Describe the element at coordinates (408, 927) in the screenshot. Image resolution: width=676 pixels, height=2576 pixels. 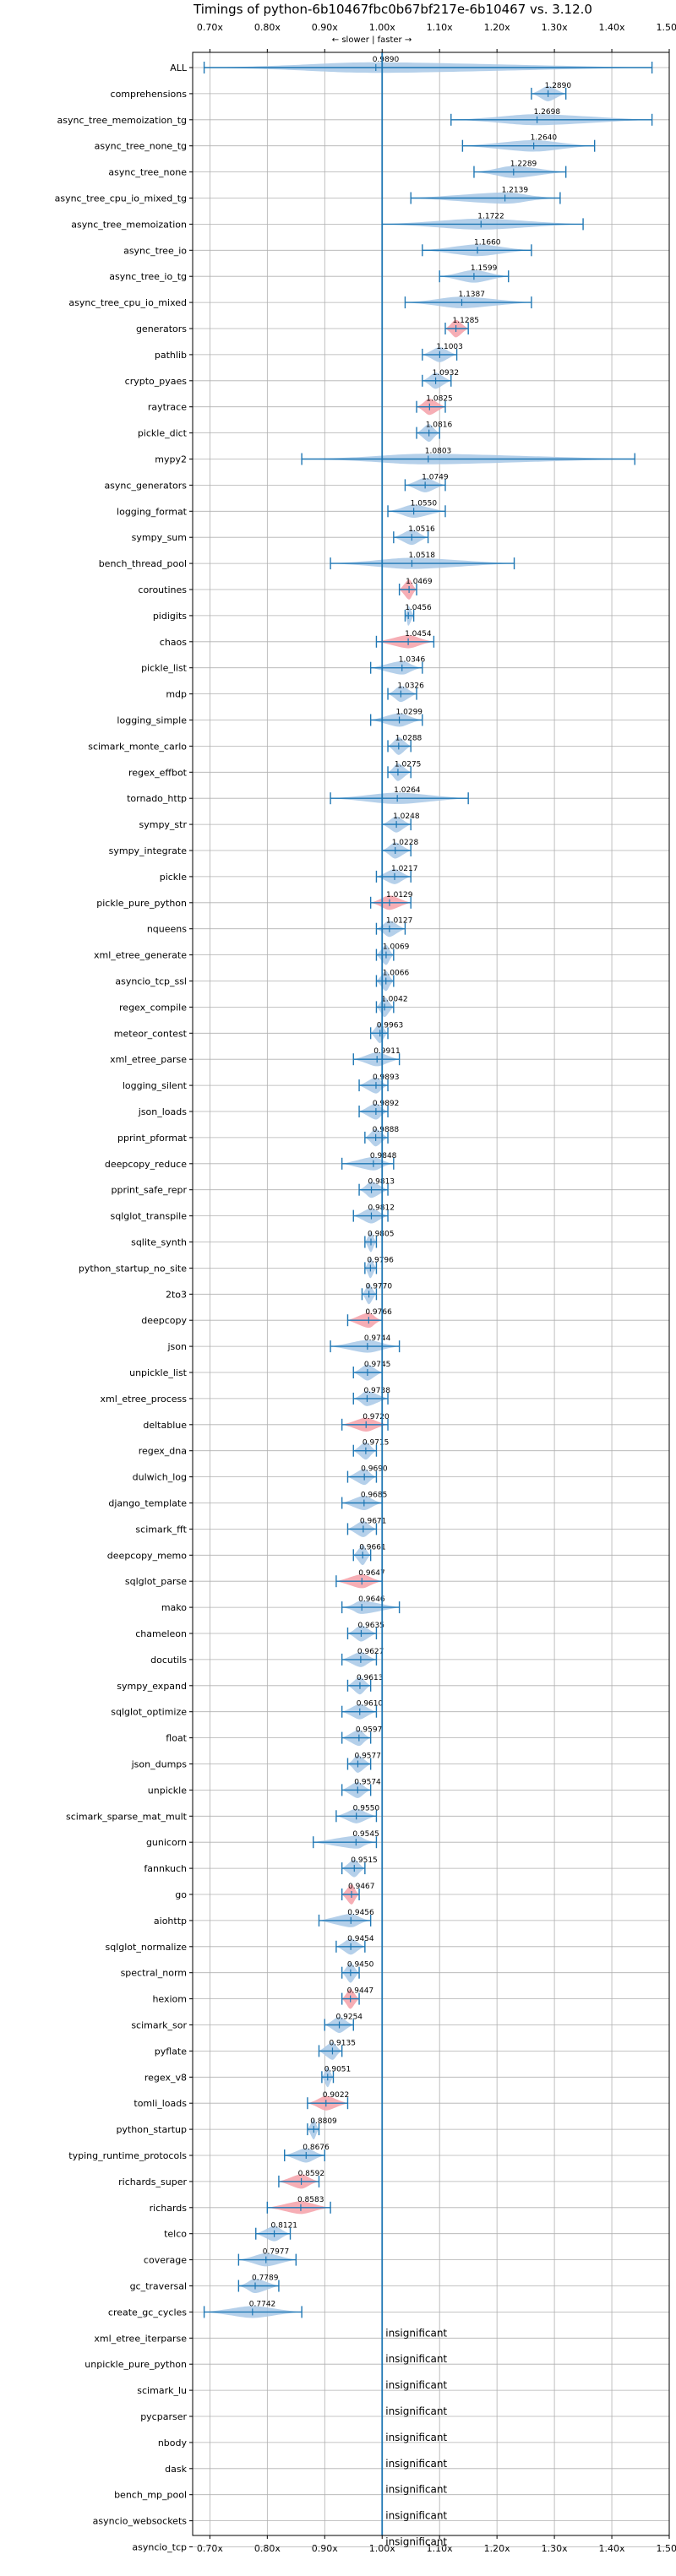
I see `benchmark-row: nqueens 1.0127` at that location.